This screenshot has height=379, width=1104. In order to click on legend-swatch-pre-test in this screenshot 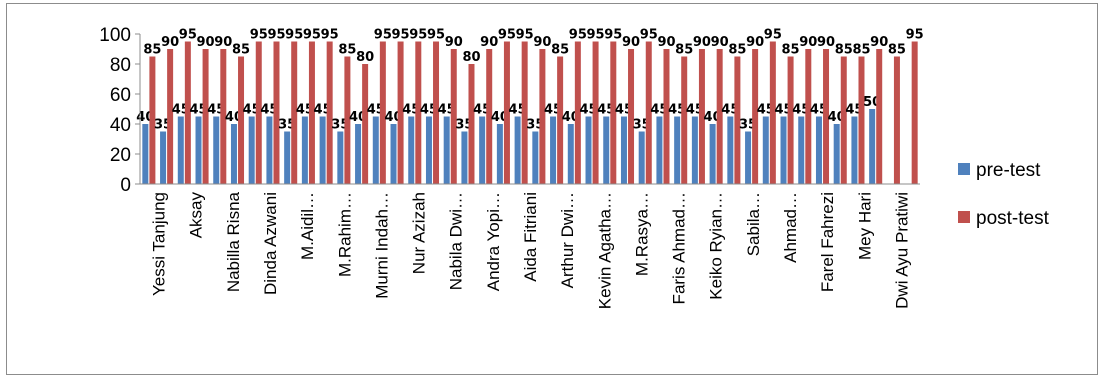, I will do `click(964, 169)`.